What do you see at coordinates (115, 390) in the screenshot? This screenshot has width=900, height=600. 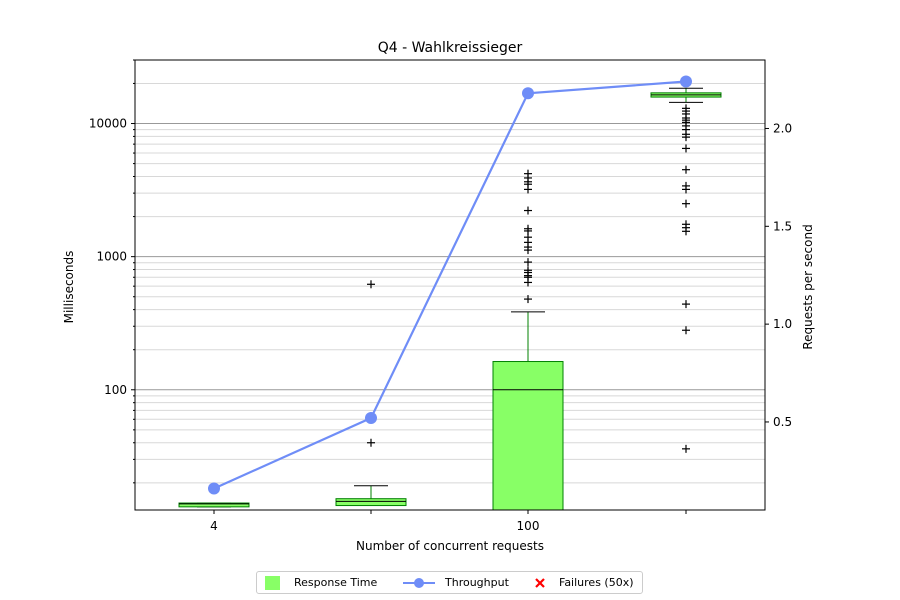 I see `y-left-tick-label: 100` at bounding box center [115, 390].